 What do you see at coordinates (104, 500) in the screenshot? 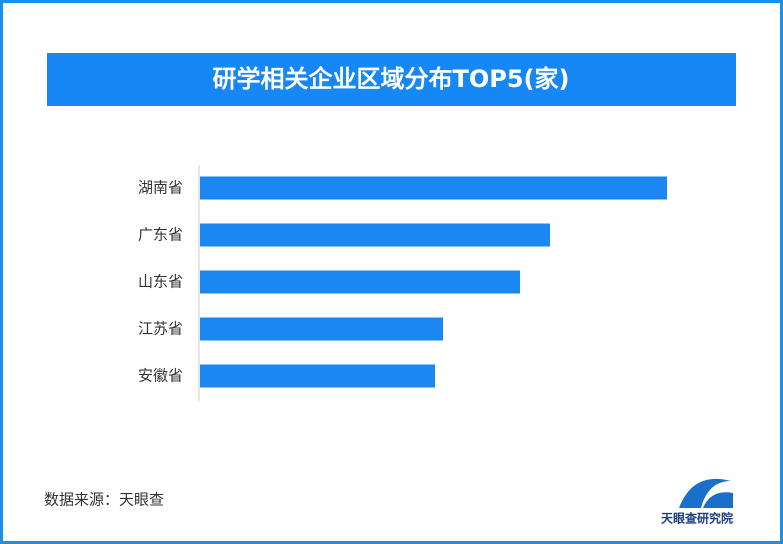
I see `source: 数据来源：天眼查` at bounding box center [104, 500].